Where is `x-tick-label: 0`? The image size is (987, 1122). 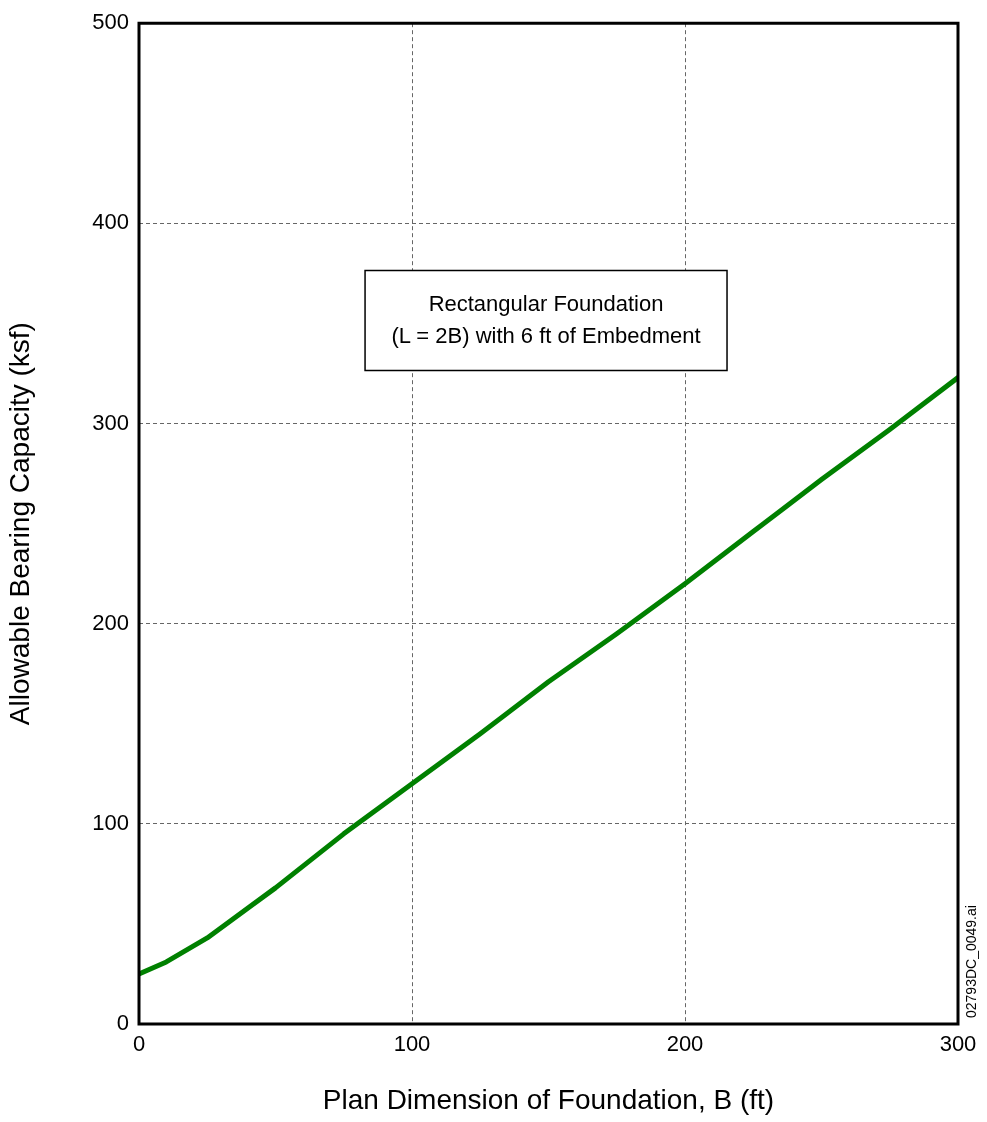 x-tick-label: 0 is located at coordinates (139, 1044).